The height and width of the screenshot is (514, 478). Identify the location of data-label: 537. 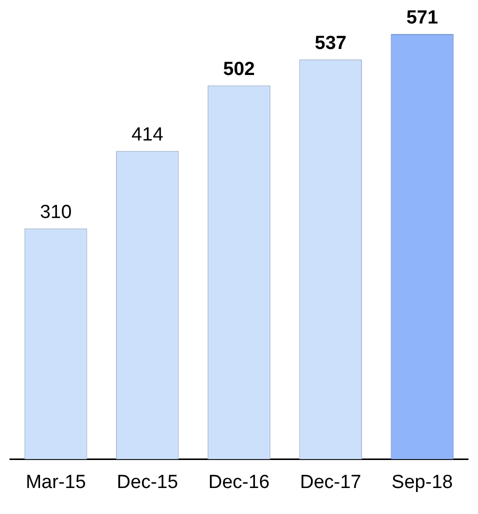
(330, 43).